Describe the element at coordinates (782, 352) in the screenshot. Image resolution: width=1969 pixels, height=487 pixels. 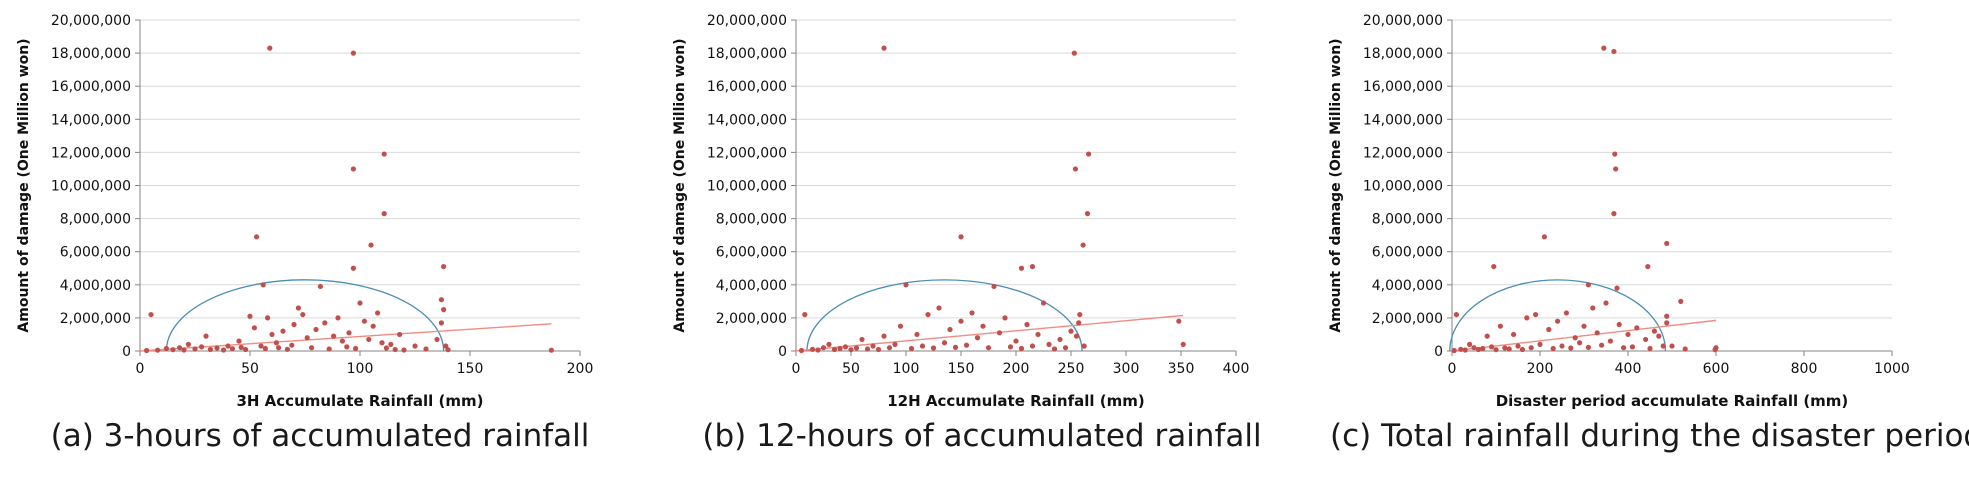
I see `y-tick-label: 0` at that location.